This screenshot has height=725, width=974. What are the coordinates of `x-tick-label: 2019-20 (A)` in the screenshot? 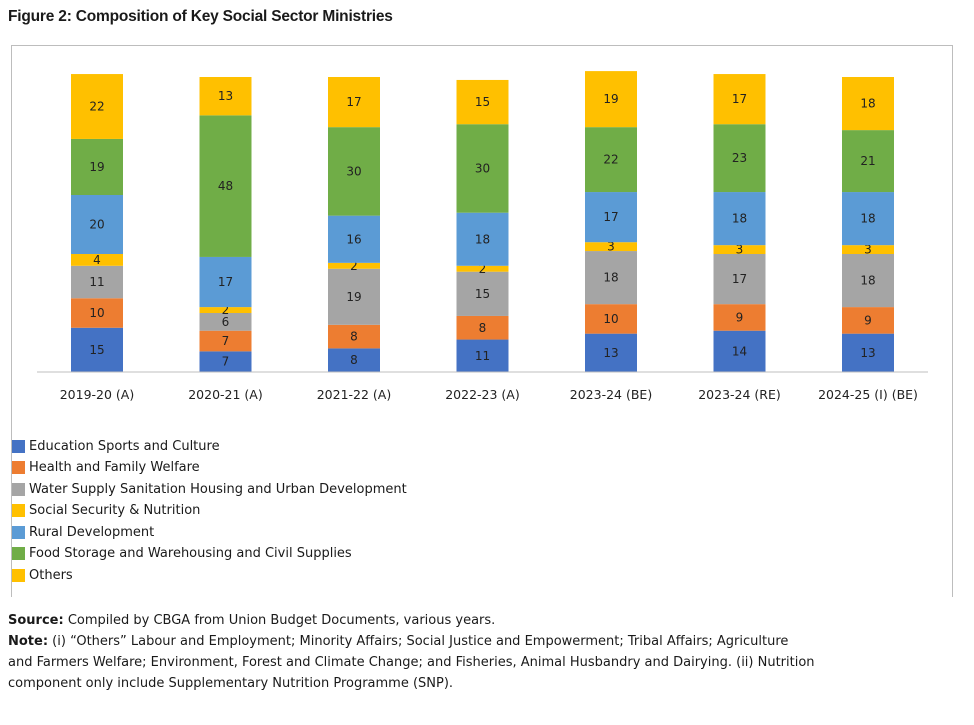 It's located at (97, 394).